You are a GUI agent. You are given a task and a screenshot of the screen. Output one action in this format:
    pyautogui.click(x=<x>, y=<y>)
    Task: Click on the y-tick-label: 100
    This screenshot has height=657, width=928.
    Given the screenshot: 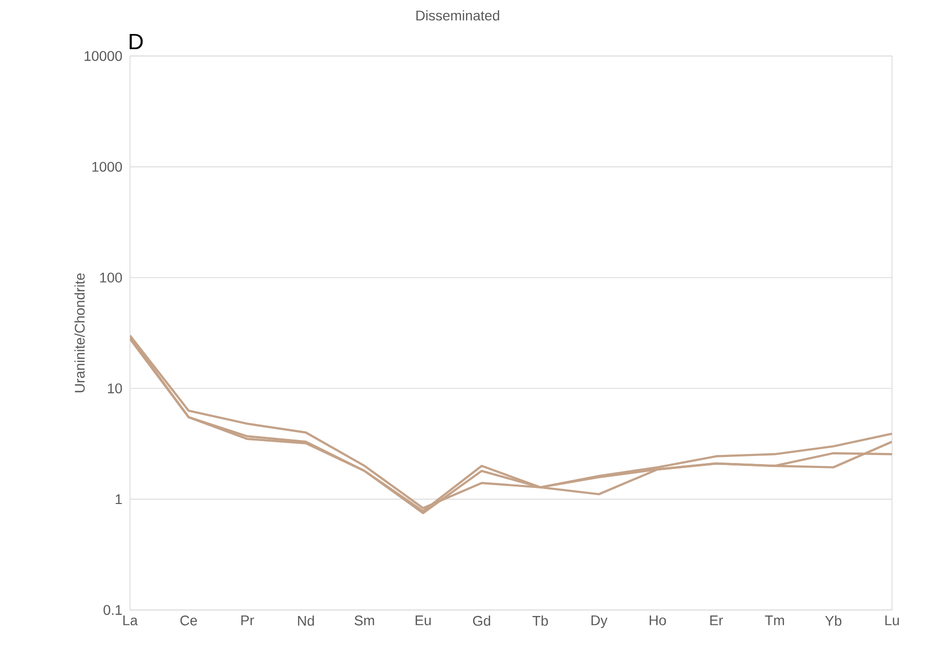 What is the action you would take?
    pyautogui.click(x=111, y=277)
    